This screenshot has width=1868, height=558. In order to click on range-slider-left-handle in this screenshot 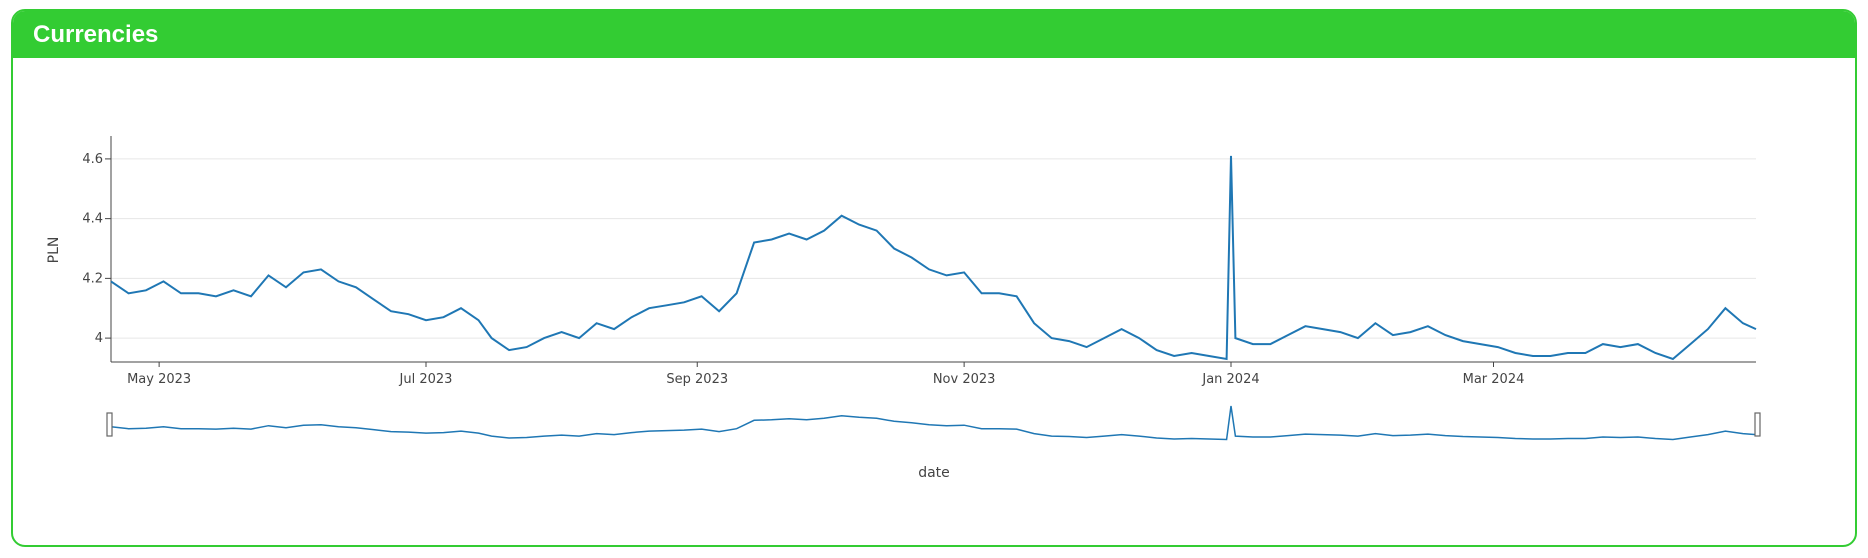, I will do `click(109, 424)`.